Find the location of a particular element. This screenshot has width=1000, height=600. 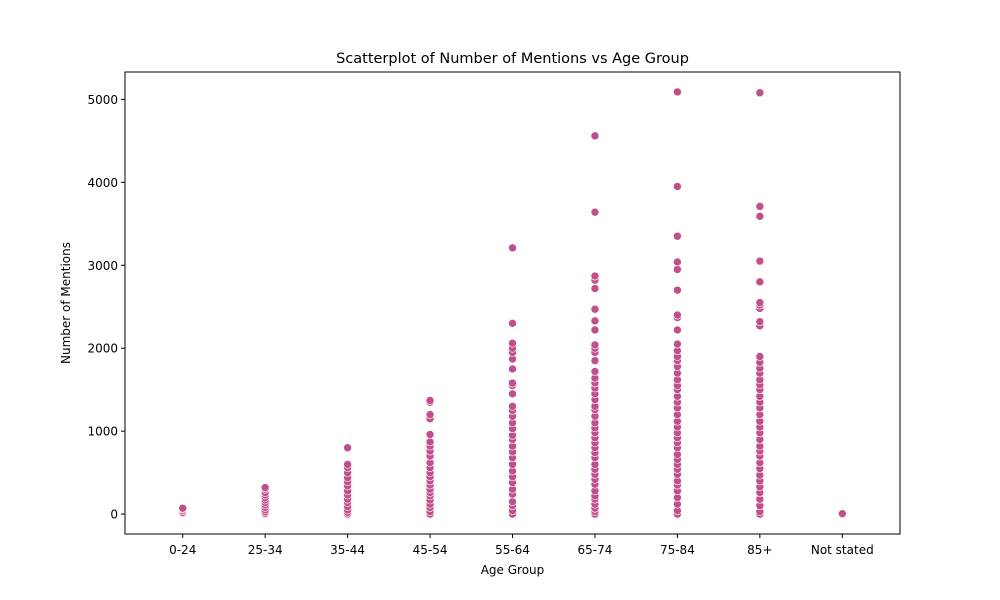

x-axis-title: Age Group is located at coordinates (513, 570).